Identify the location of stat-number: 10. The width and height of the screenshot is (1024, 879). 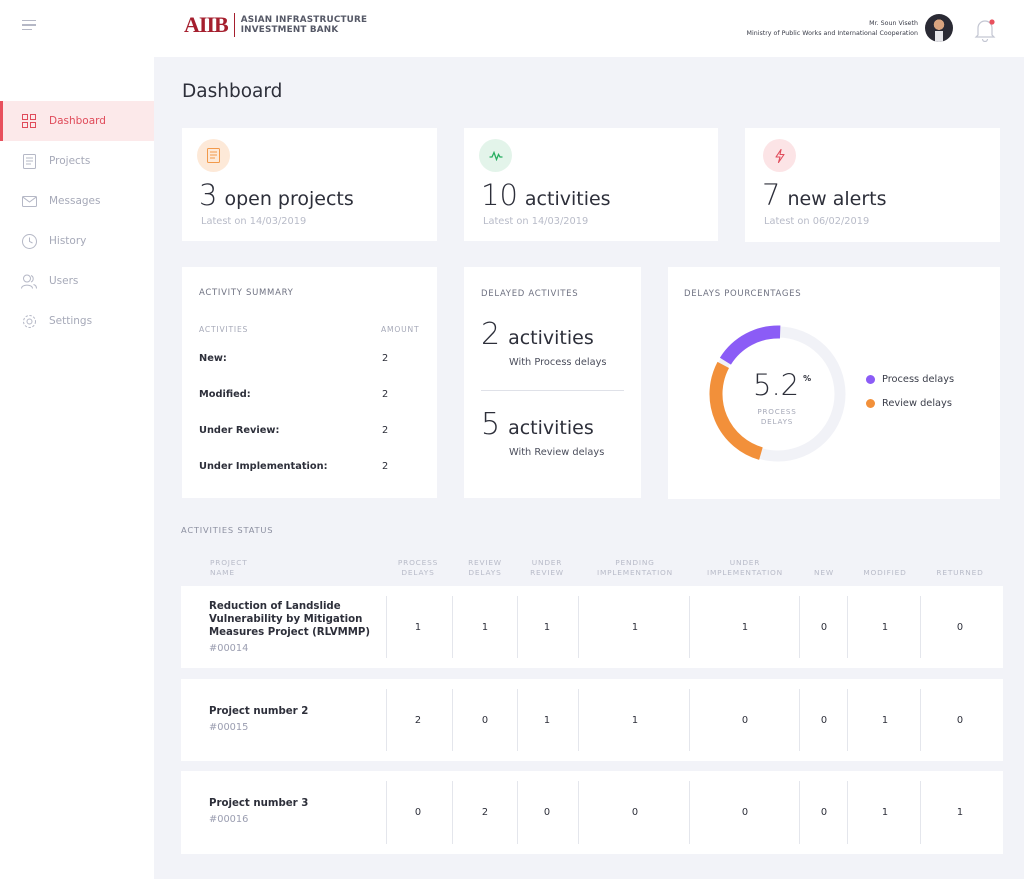
(499, 195).